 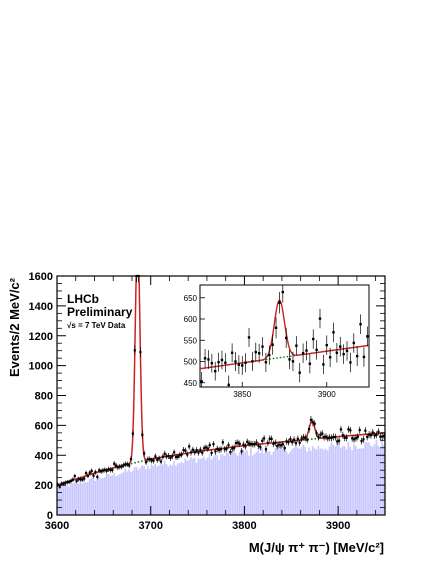 I want to click on y-tick-label: 400, so click(x=44, y=456).